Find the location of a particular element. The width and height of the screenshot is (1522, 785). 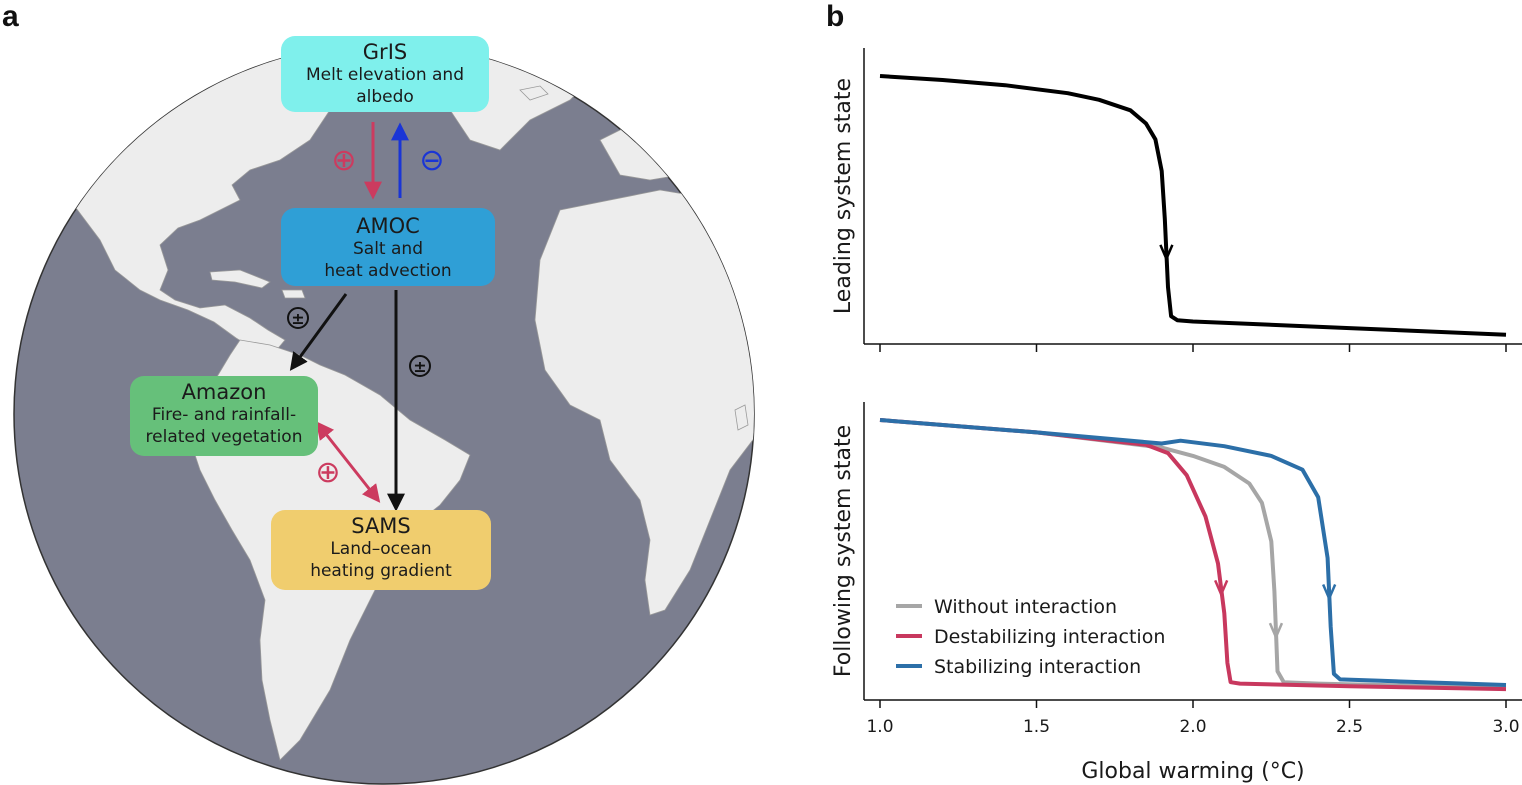

land-madagascar is located at coordinates (741, 417).